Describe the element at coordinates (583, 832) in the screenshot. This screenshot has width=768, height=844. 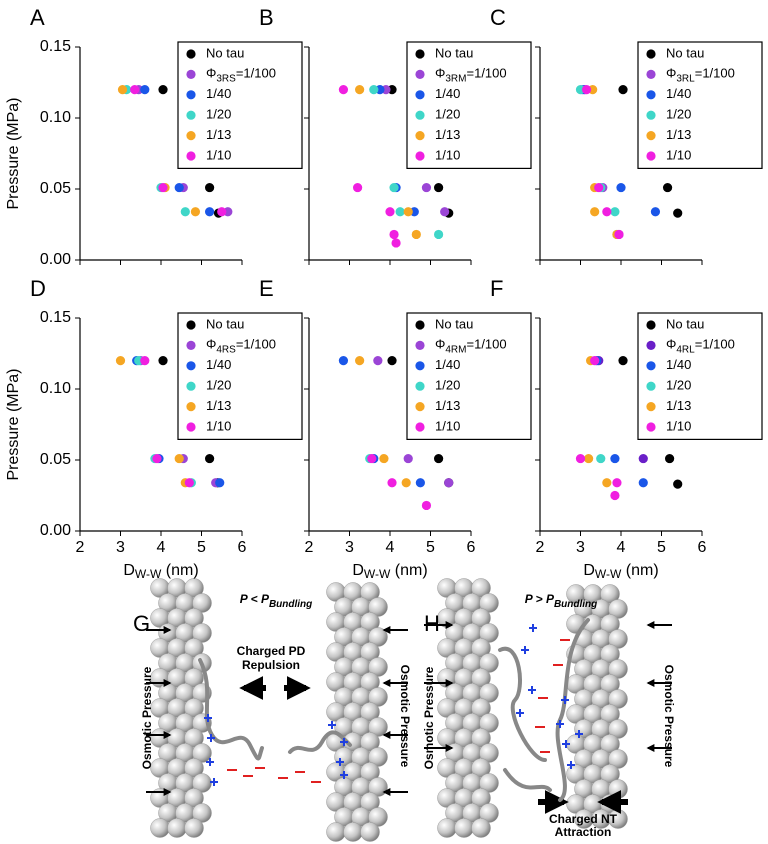
I see `note: Attraction` at that location.